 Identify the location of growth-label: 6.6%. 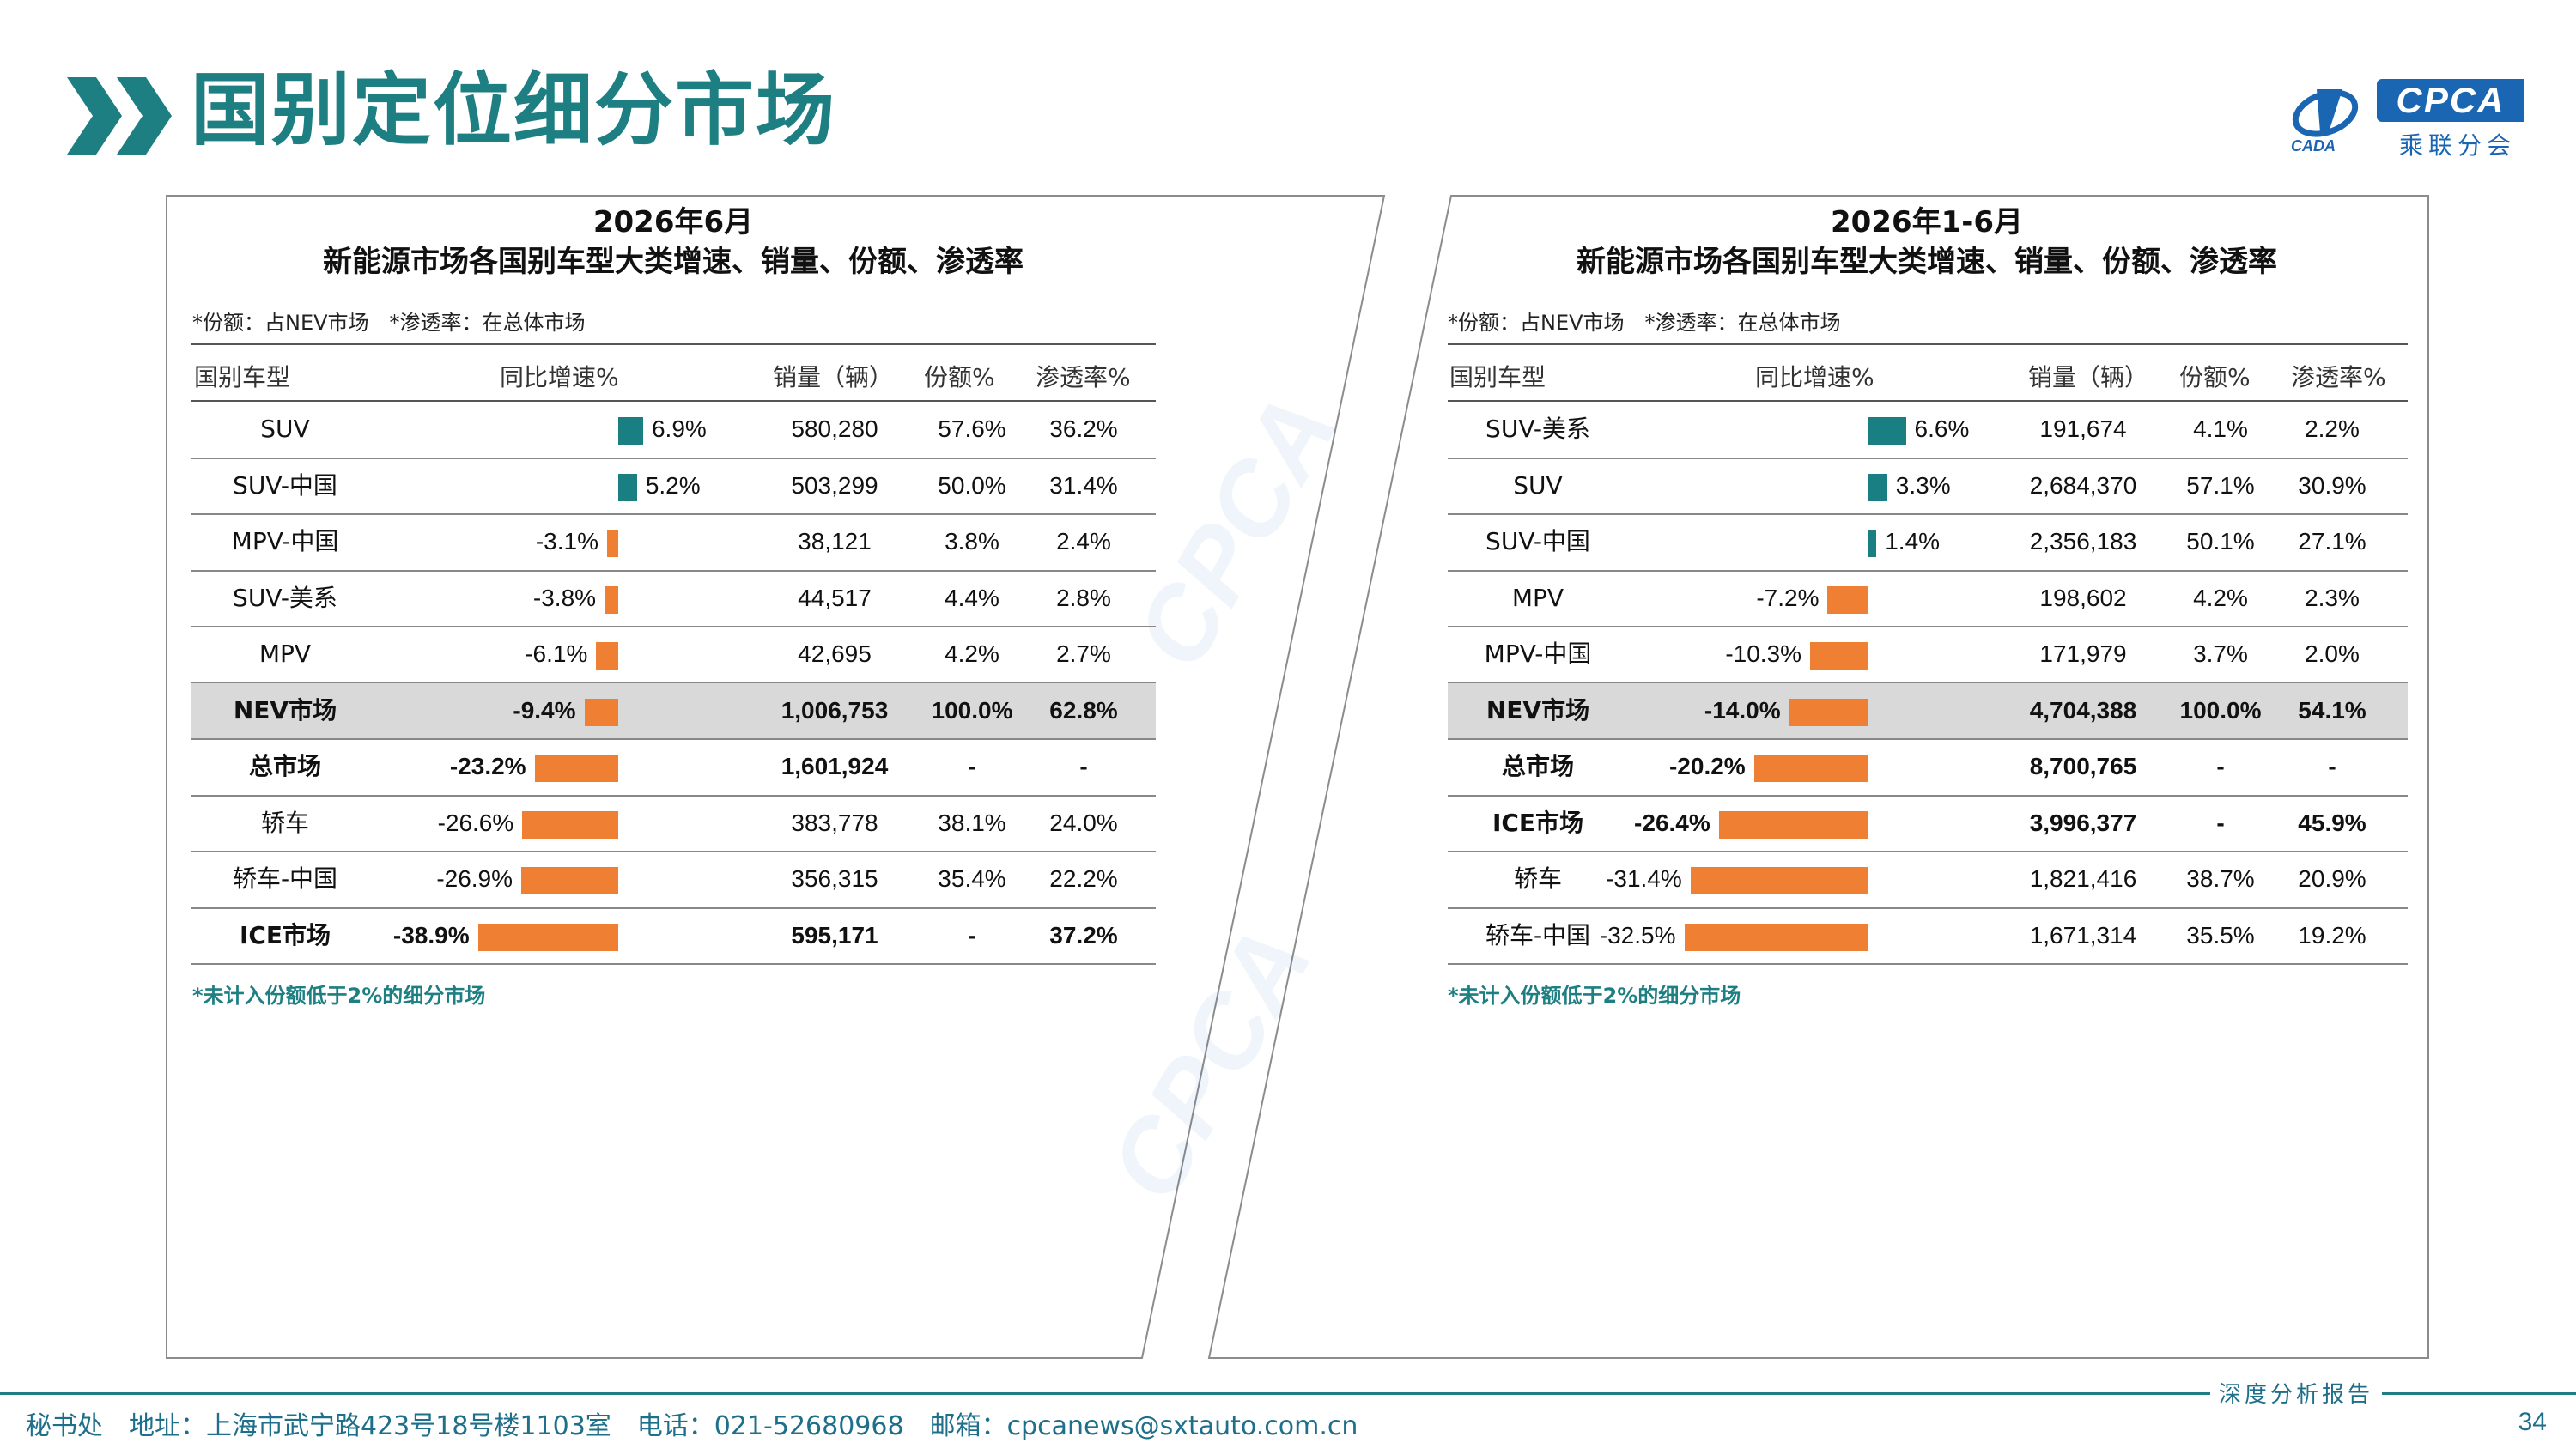
(1942, 428).